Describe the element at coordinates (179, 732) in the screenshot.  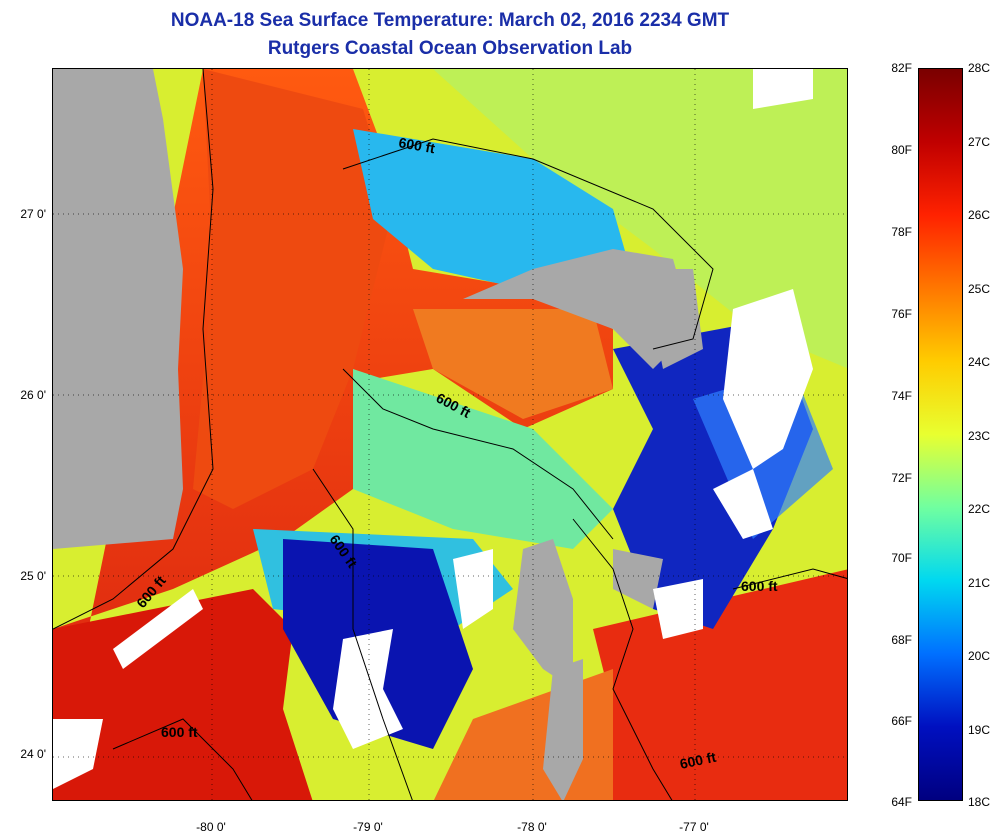
I see `contour-label-south: 600 ft` at that location.